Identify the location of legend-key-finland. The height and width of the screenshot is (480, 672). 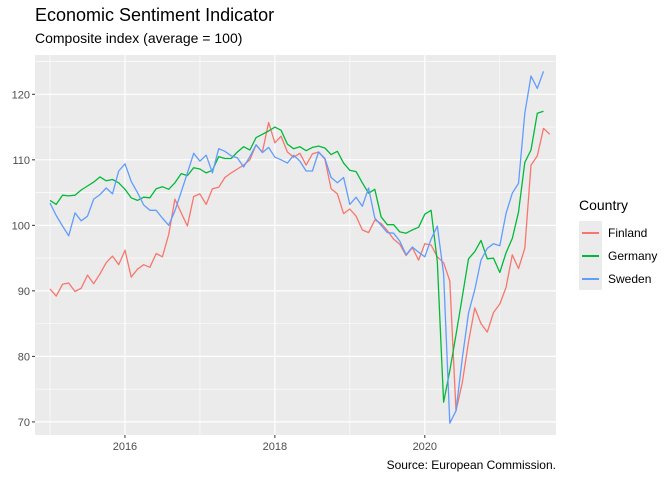
(590, 232).